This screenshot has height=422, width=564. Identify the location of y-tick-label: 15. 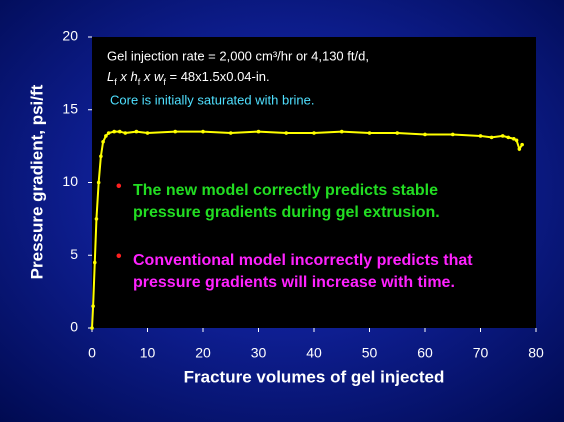
(70, 108).